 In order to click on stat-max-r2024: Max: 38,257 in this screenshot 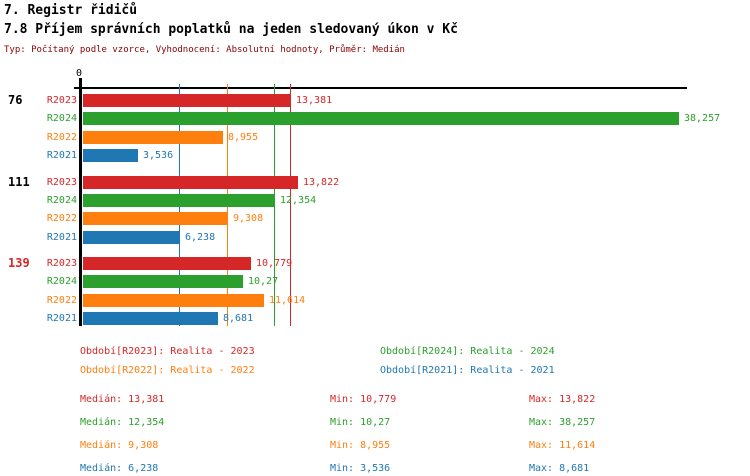, I will do `click(562, 422)`.